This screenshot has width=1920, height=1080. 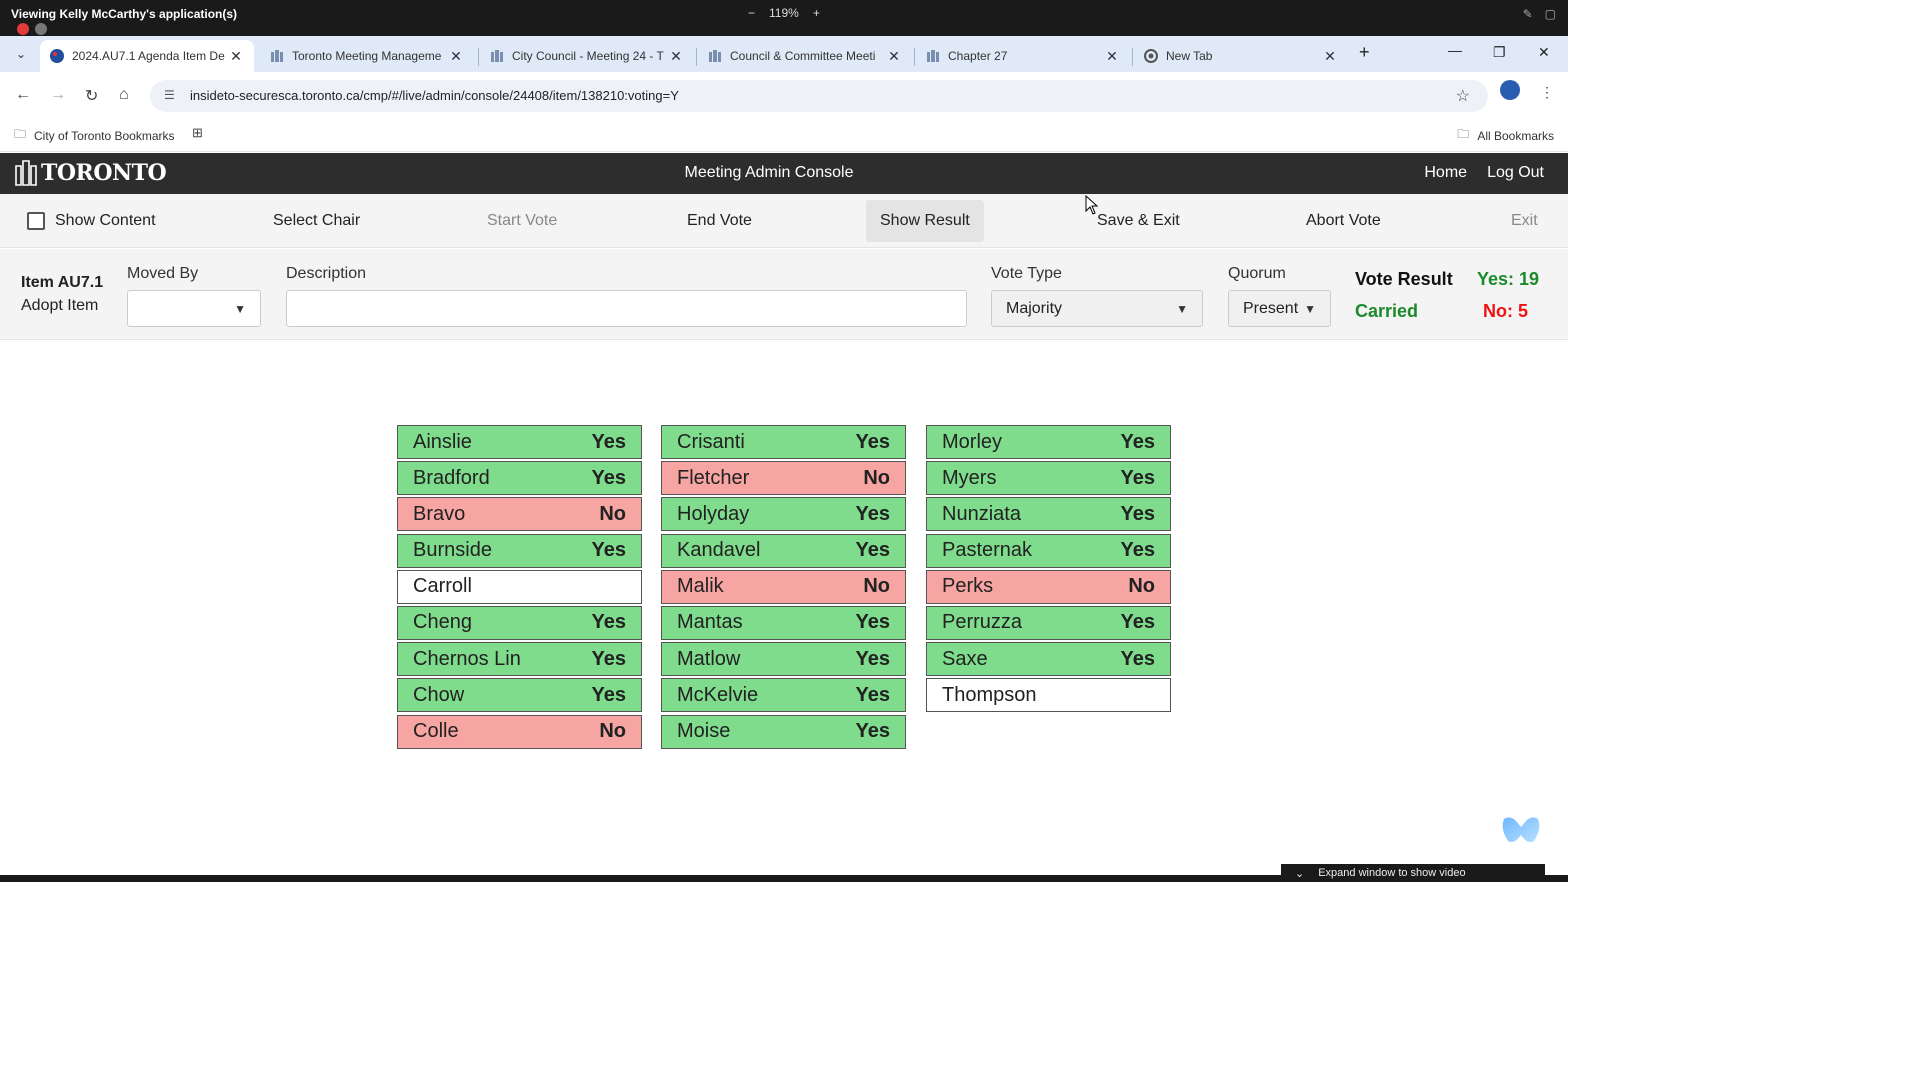 I want to click on start-vote-button: Start Vote, so click(x=522, y=220).